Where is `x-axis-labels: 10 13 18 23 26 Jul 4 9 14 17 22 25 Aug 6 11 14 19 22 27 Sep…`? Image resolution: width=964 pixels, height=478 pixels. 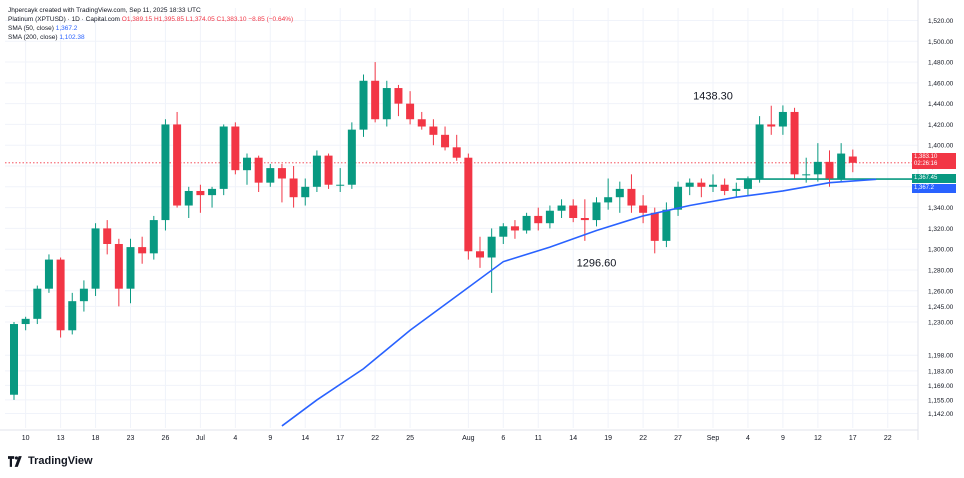 x-axis-labels: 10 13 18 23 26 Jul 4 9 14 17 22 25 Aug 6 11 14 19 22 27 Sep… is located at coordinates (457, 438).